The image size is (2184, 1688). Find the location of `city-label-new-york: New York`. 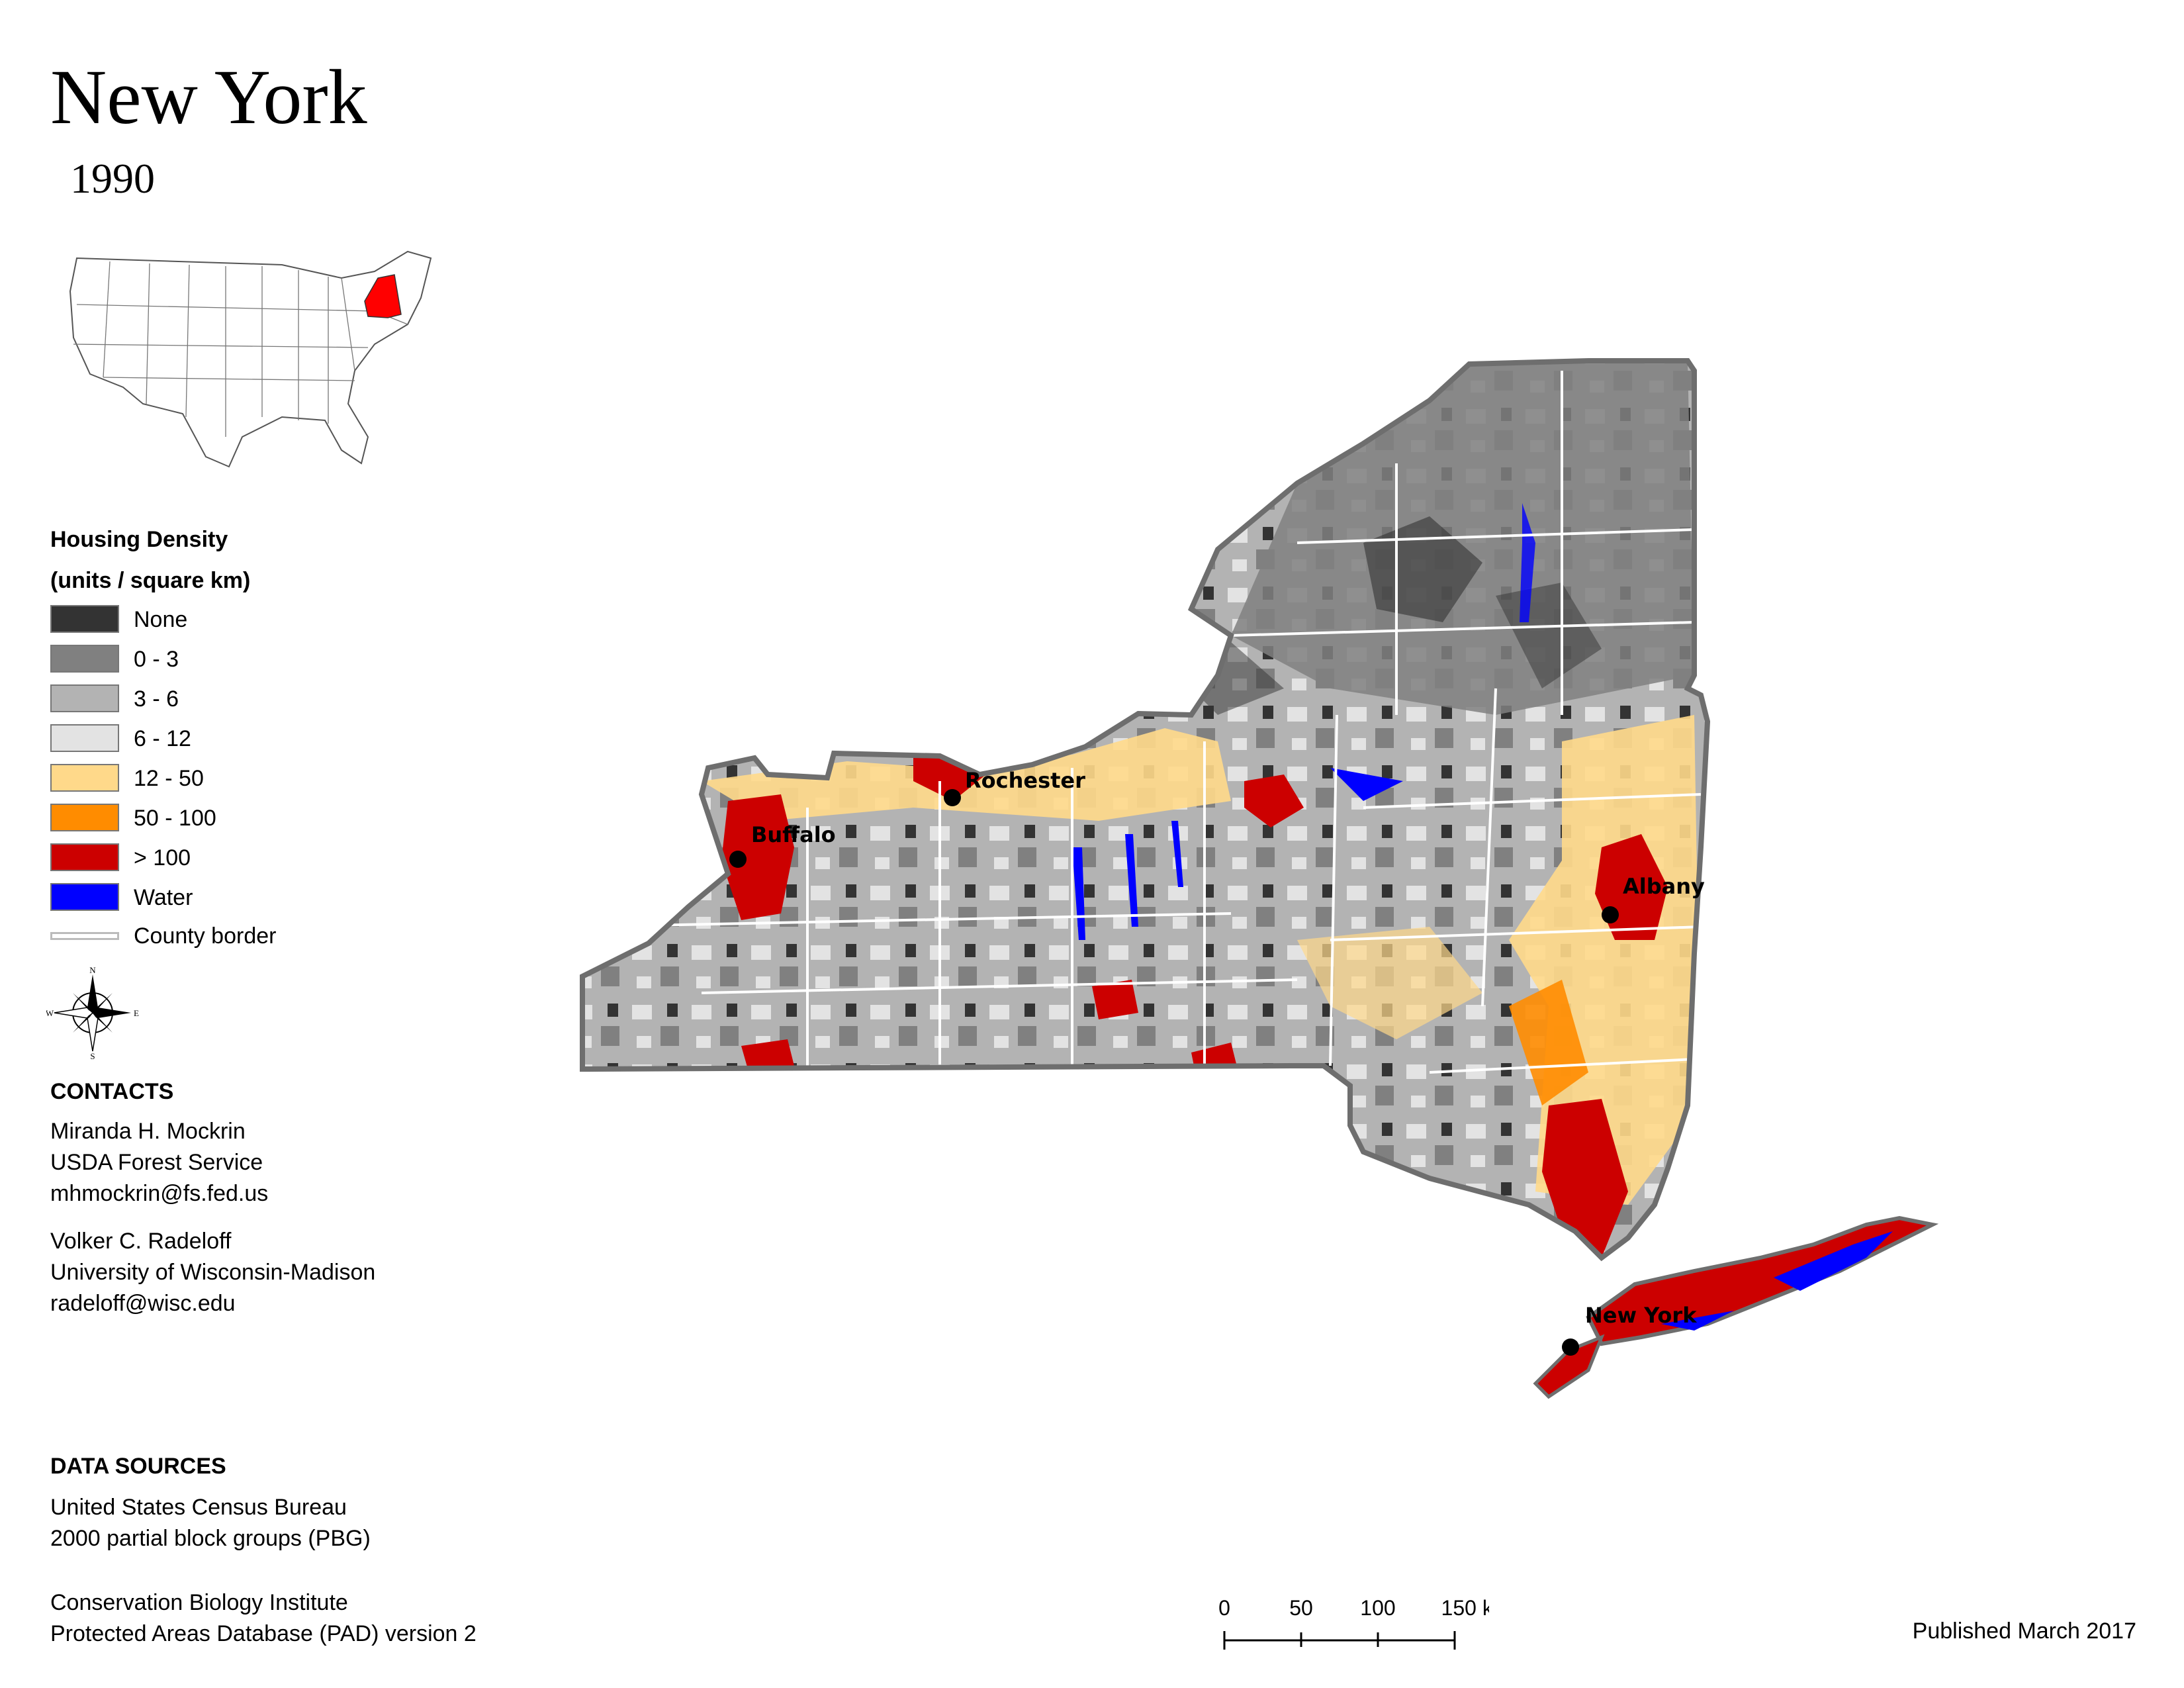

city-label-new-york: New York is located at coordinates (1641, 1315).